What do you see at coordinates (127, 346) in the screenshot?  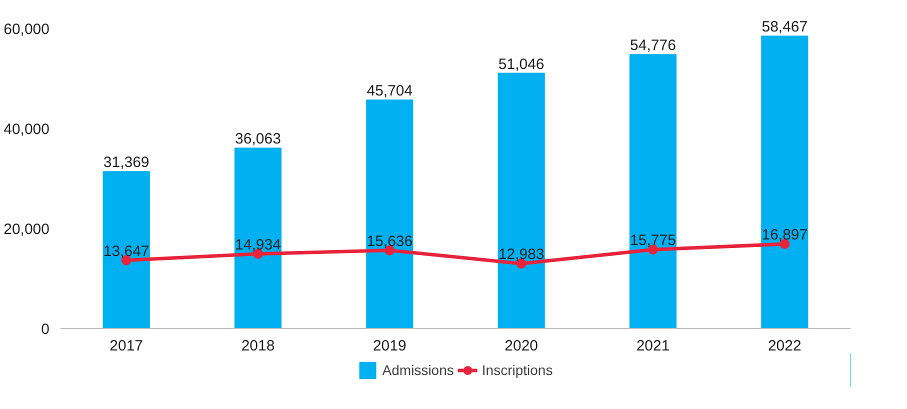 I see `x-tick-label: 2017` at bounding box center [127, 346].